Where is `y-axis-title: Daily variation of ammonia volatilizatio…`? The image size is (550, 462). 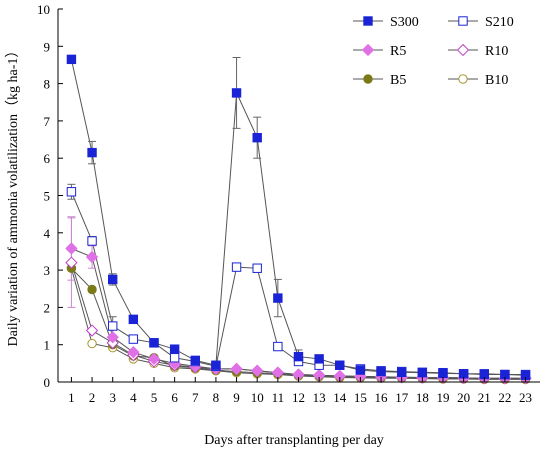 y-axis-title: Daily variation of ammonia volatilizatio… is located at coordinates (13, 195).